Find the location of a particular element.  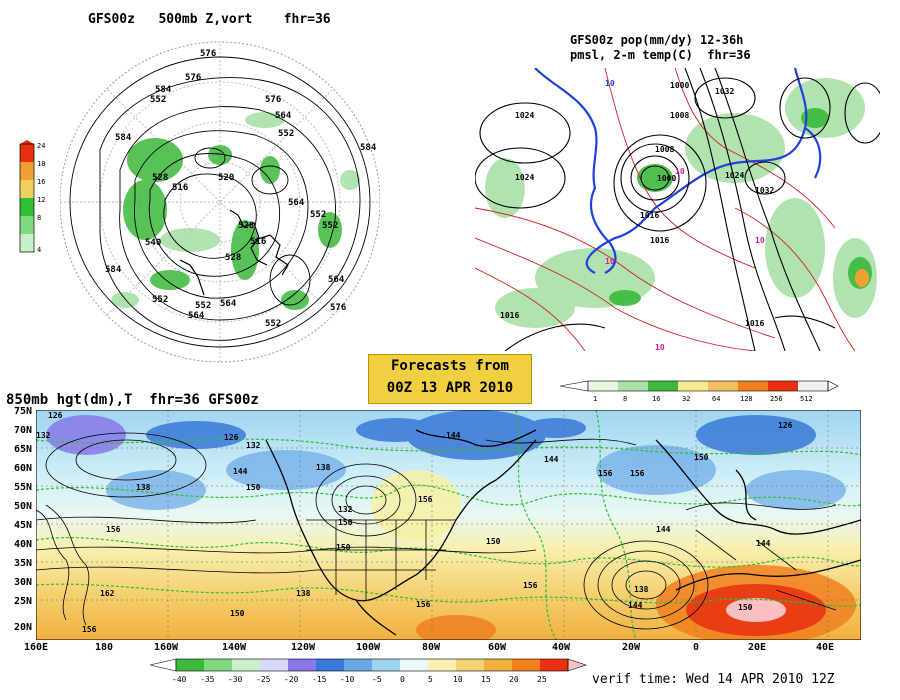

polar-vort-legend: 24 18 16 12 8 4 is located at coordinates (32, 197).